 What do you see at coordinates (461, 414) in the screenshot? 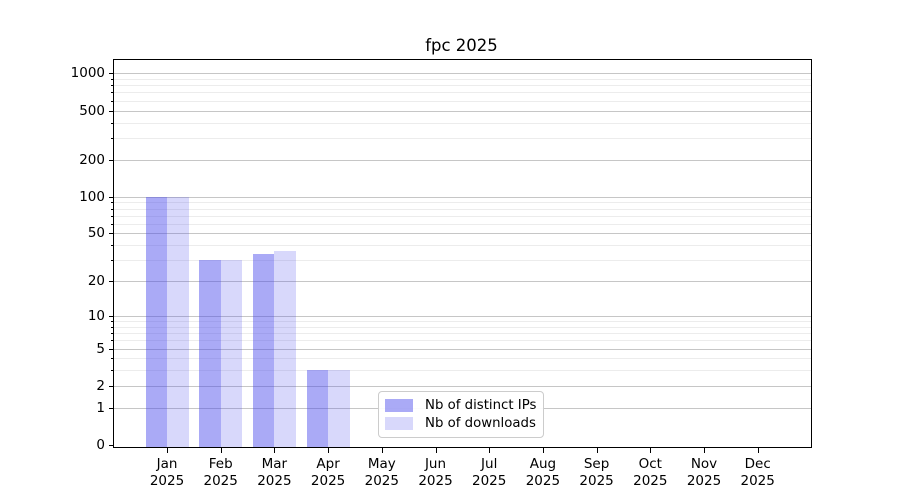
I see `legend: Nb of distinct IPs Nb of downloads` at bounding box center [461, 414].